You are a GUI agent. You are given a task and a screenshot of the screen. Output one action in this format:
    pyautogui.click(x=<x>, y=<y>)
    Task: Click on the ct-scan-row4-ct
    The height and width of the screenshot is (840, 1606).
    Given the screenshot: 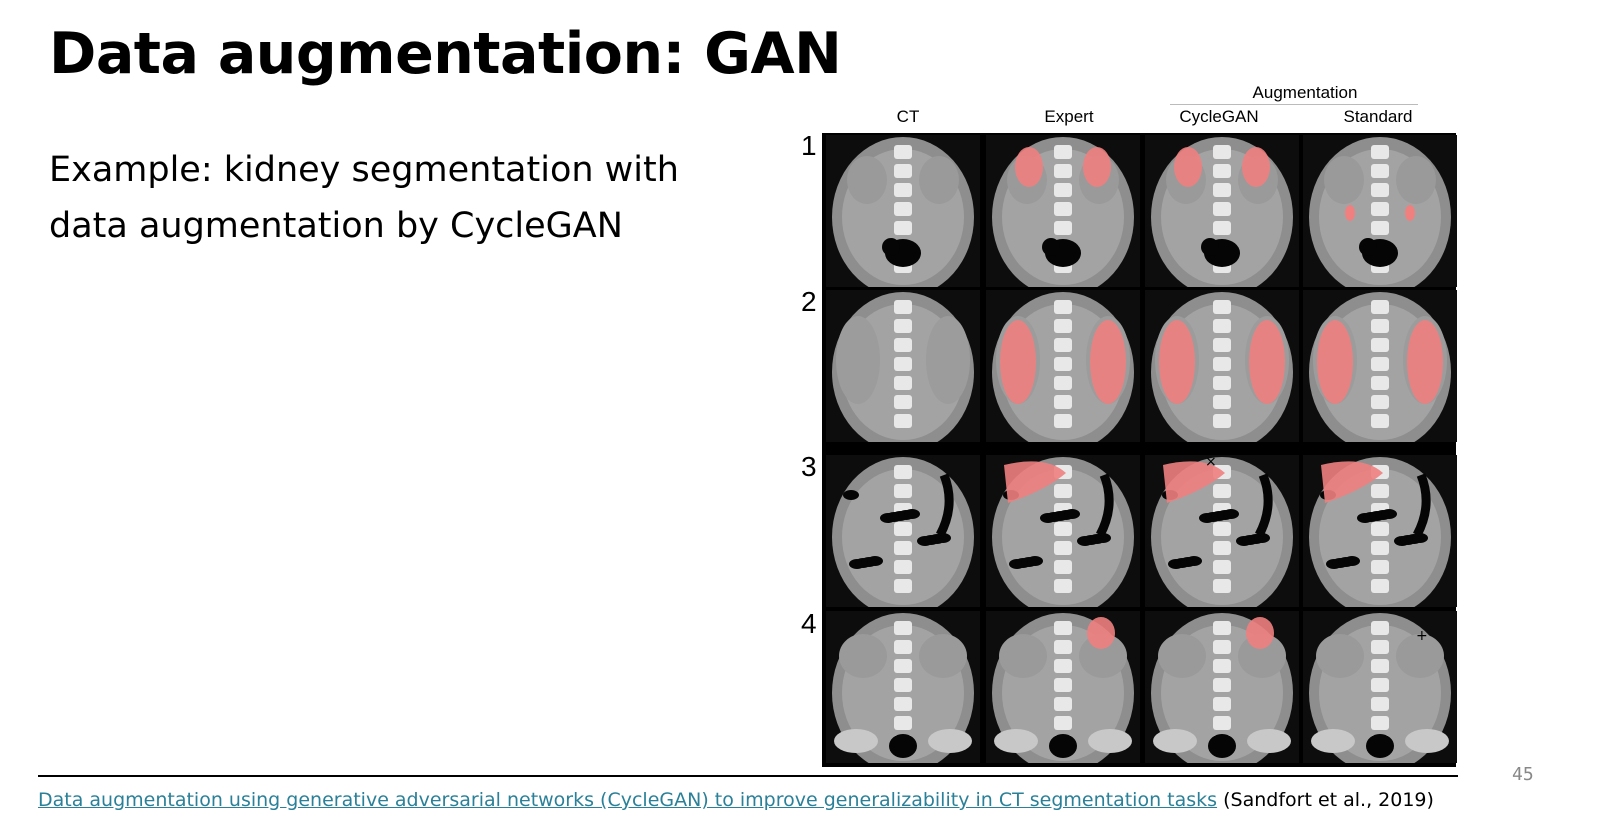 What is the action you would take?
    pyautogui.click(x=903, y=687)
    